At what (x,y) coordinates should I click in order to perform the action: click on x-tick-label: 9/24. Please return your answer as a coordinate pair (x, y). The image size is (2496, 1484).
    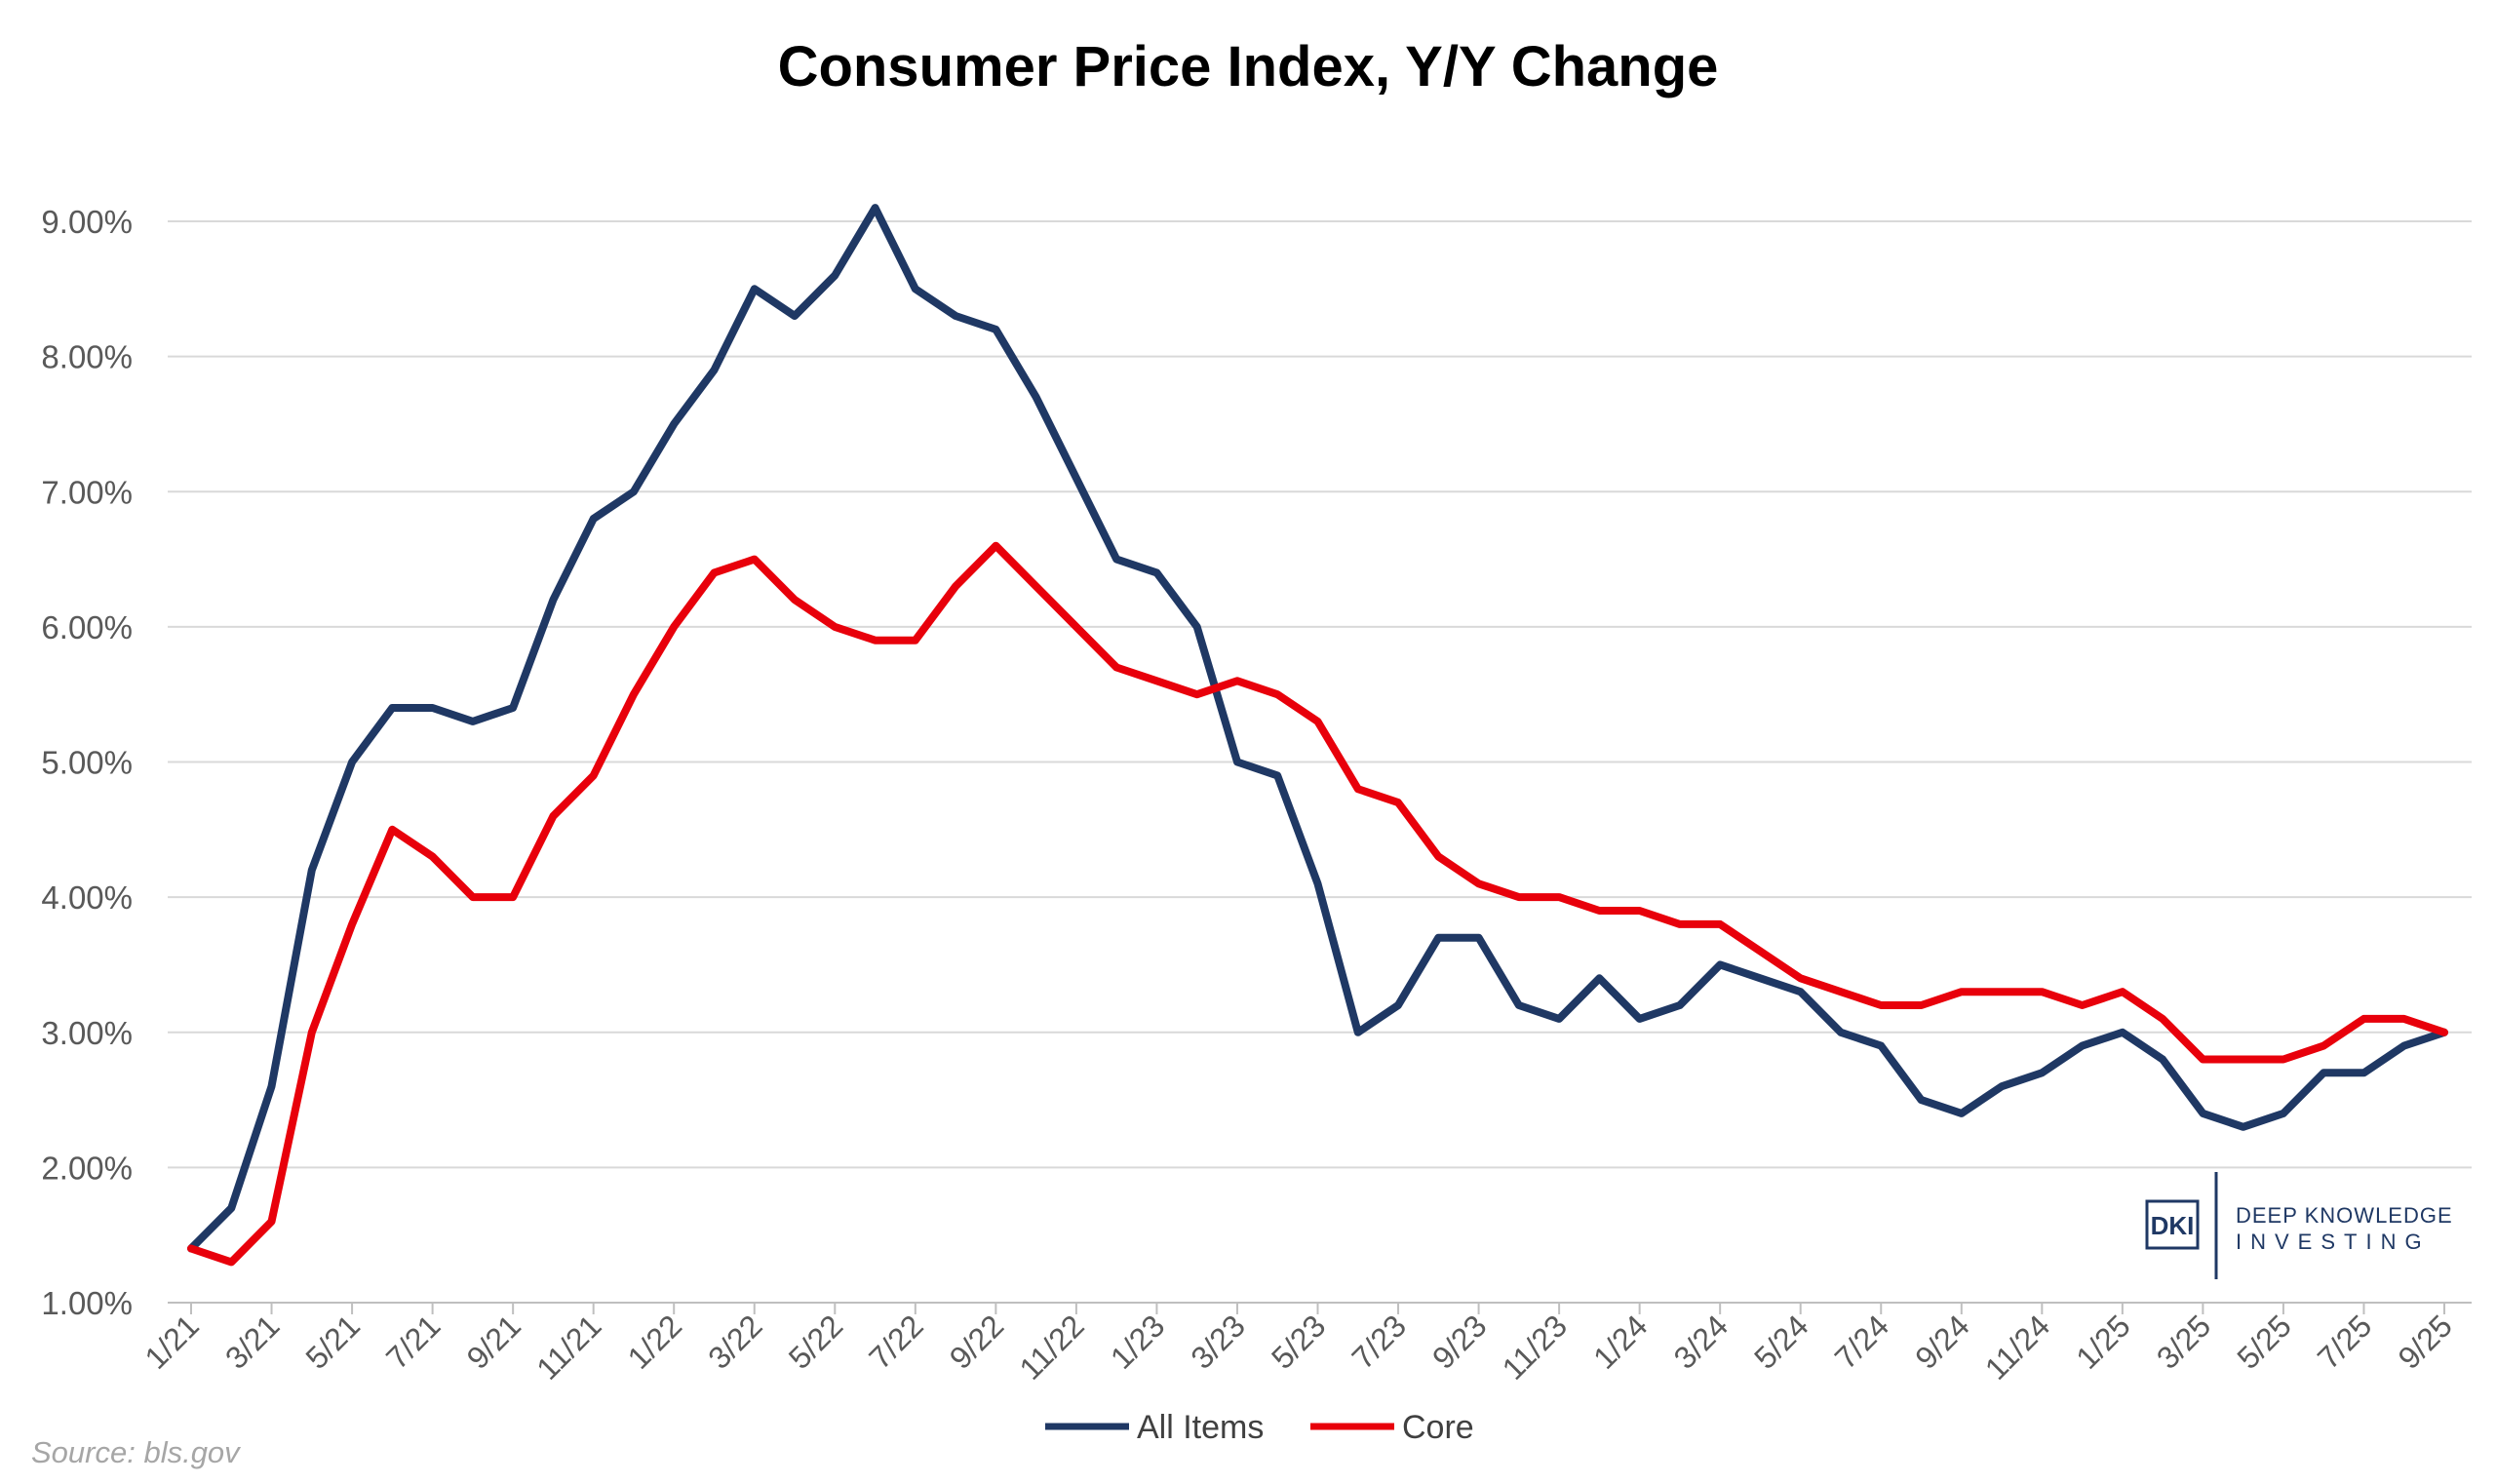
    Looking at the image, I should click on (1941, 1341).